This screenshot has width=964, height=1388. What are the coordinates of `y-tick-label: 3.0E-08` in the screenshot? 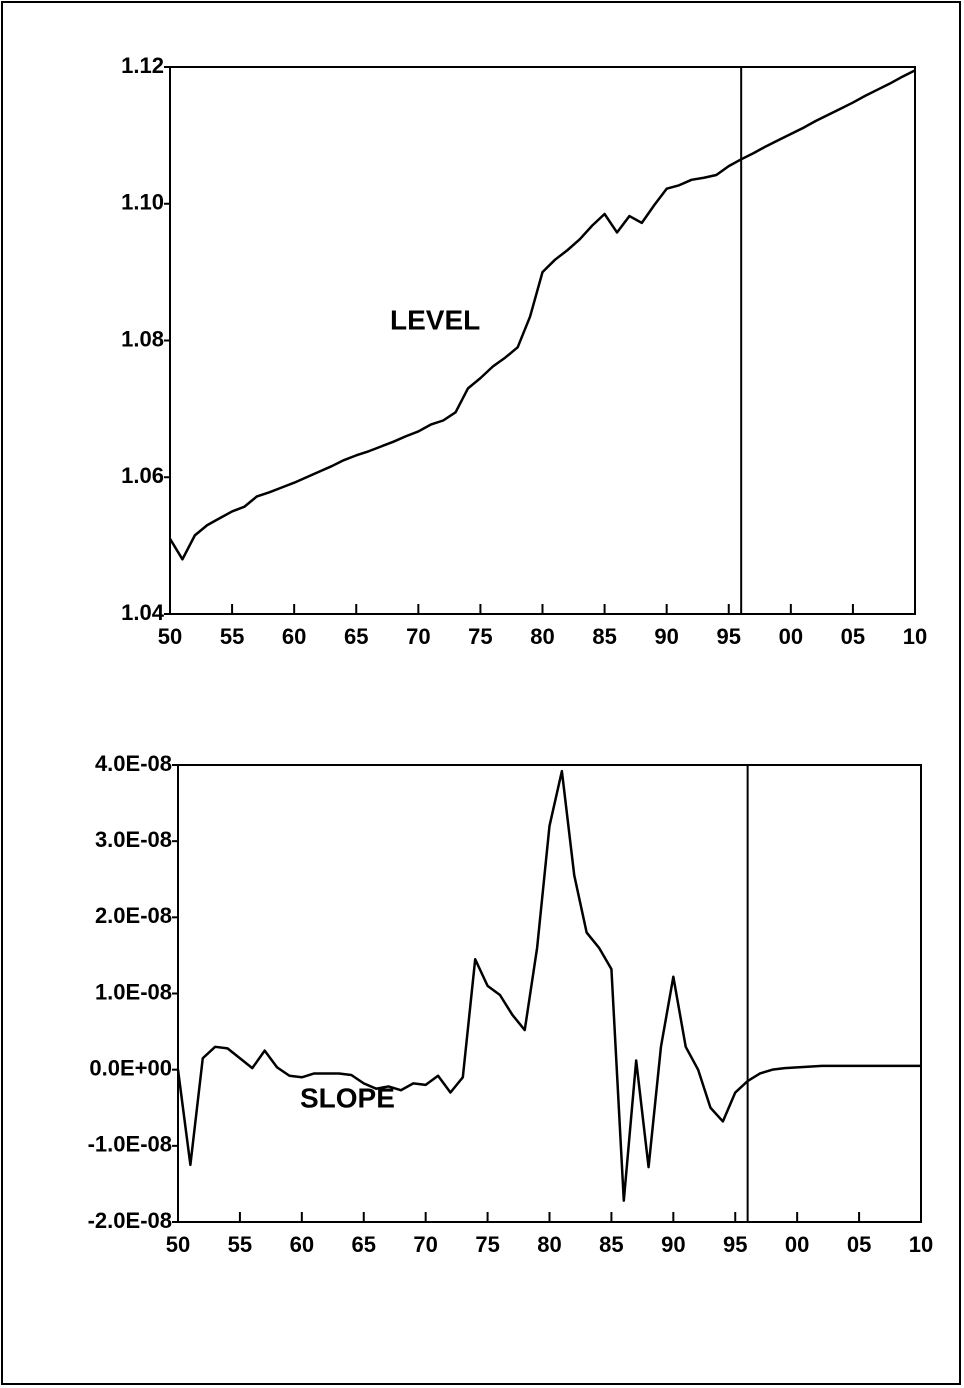 It's located at (133, 839).